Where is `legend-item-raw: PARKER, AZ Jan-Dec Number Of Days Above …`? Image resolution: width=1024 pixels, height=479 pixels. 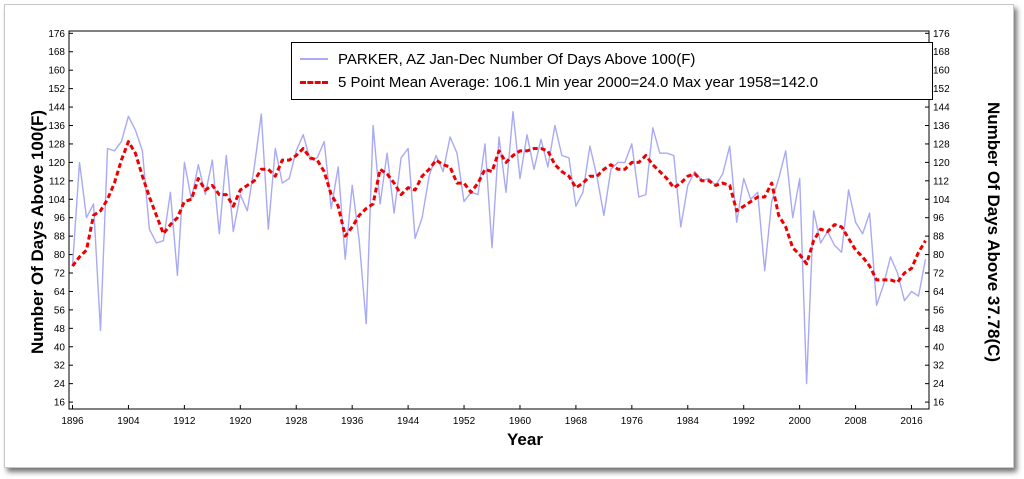
legend-item-raw: PARKER, AZ Jan-Dec Number Of Days Above … is located at coordinates (497, 59).